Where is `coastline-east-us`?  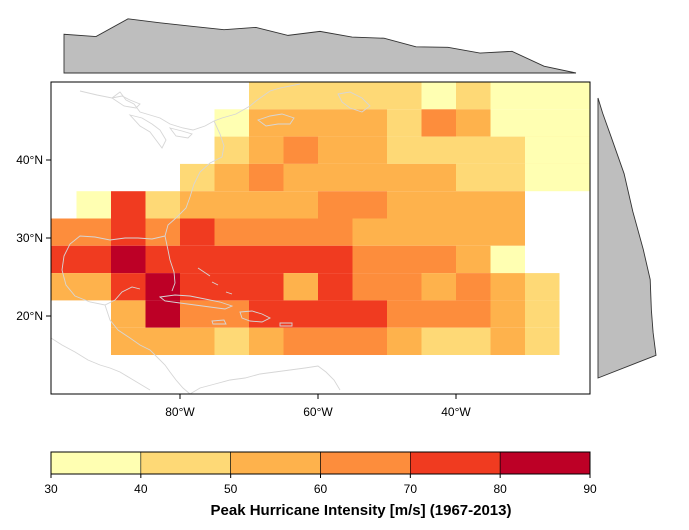
coastline-east-us is located at coordinates (194, 206).